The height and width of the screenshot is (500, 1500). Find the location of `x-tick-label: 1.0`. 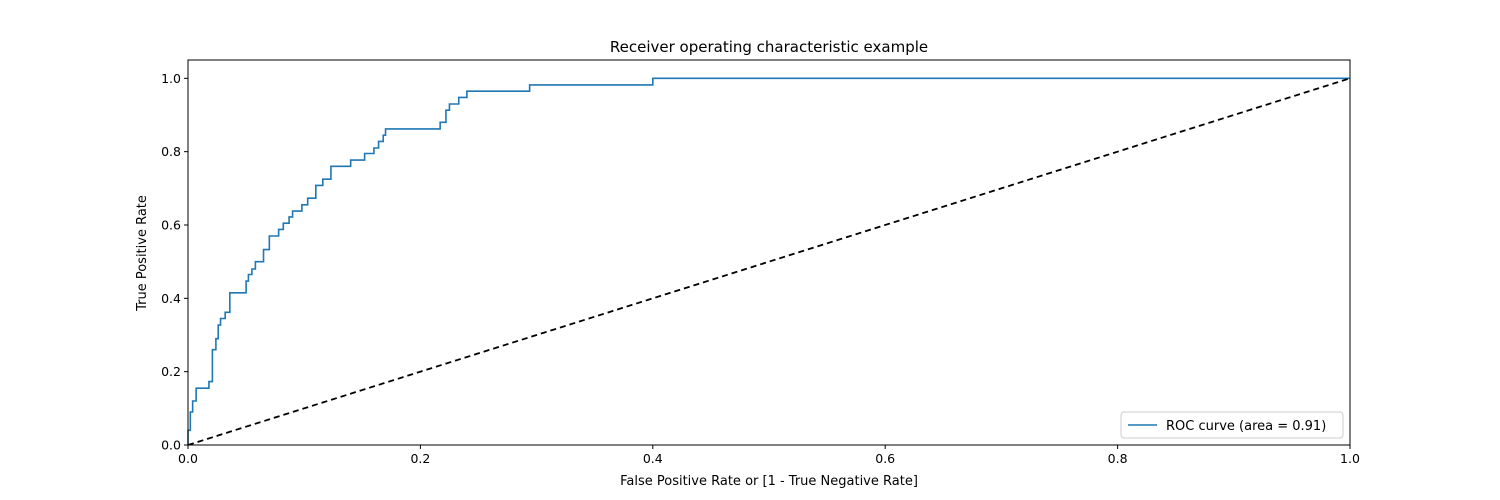

x-tick-label: 1.0 is located at coordinates (1350, 458).